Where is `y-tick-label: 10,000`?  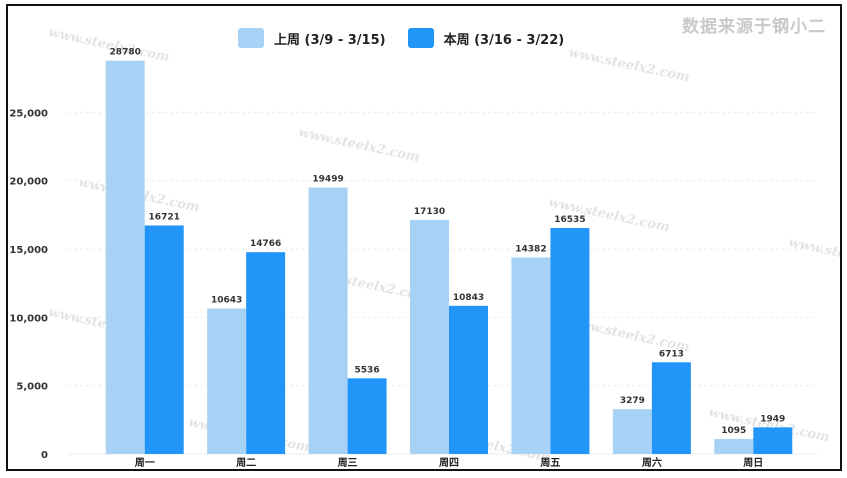
y-tick-label: 10,000 is located at coordinates (28, 318).